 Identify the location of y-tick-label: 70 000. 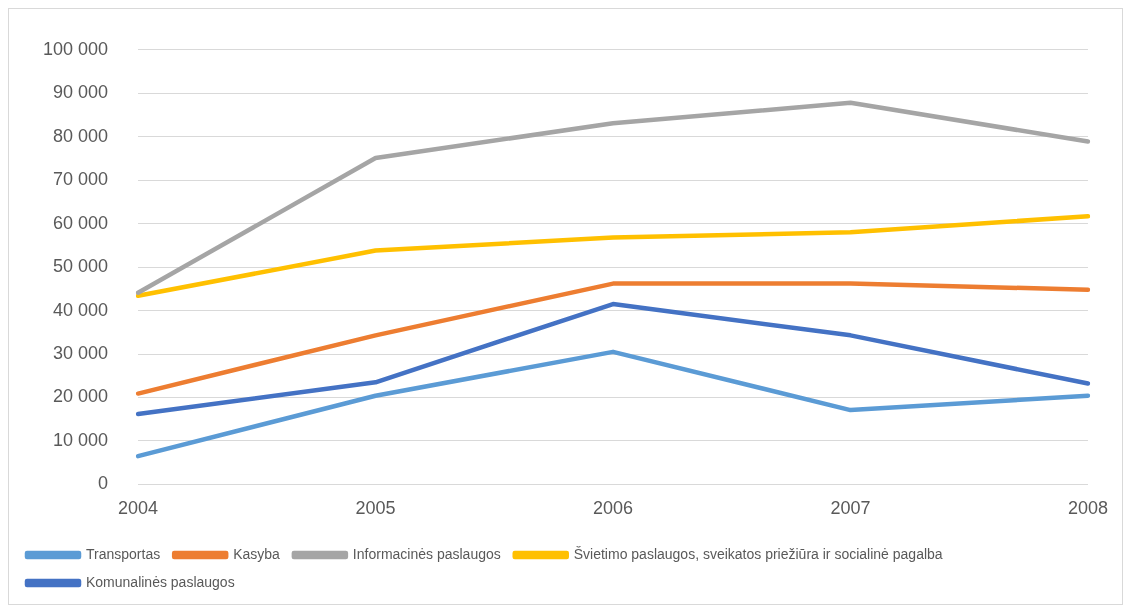
(81, 179).